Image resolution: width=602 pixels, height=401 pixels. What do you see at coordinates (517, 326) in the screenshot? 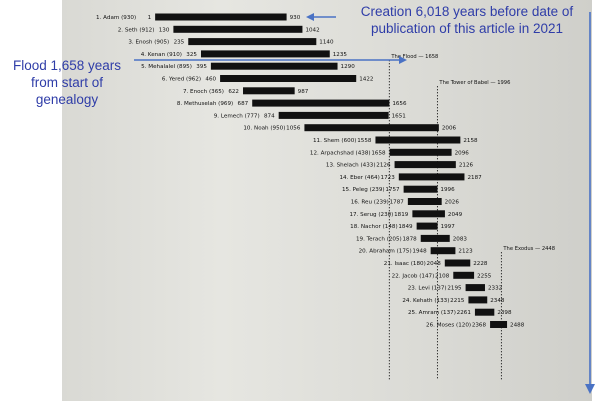
I see `end-year-label: 2488` at bounding box center [517, 326].